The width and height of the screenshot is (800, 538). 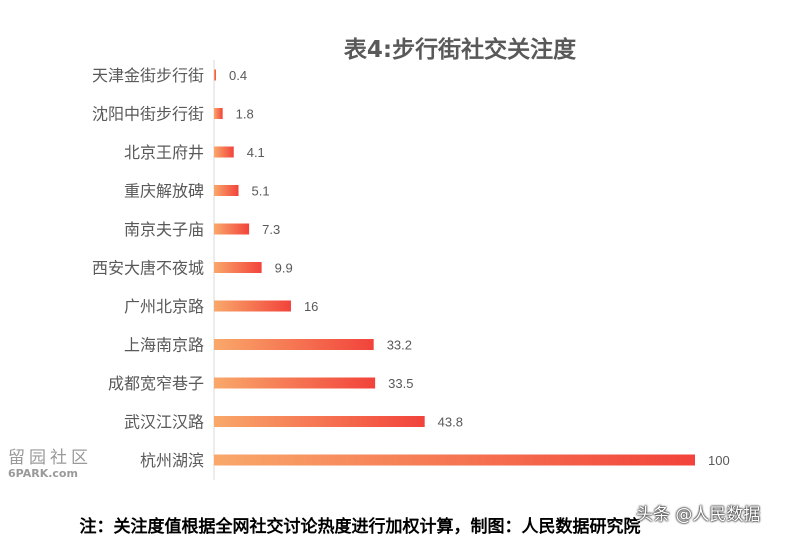 I want to click on category-label: 天津金街步行街, so click(x=148, y=75).